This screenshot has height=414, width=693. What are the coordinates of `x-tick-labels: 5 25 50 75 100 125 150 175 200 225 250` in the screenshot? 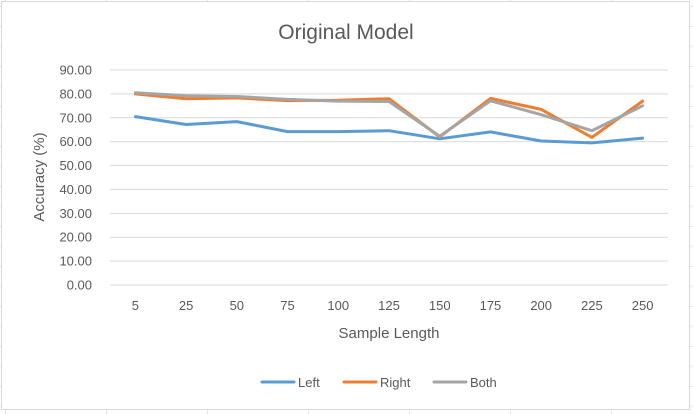 It's located at (393, 305).